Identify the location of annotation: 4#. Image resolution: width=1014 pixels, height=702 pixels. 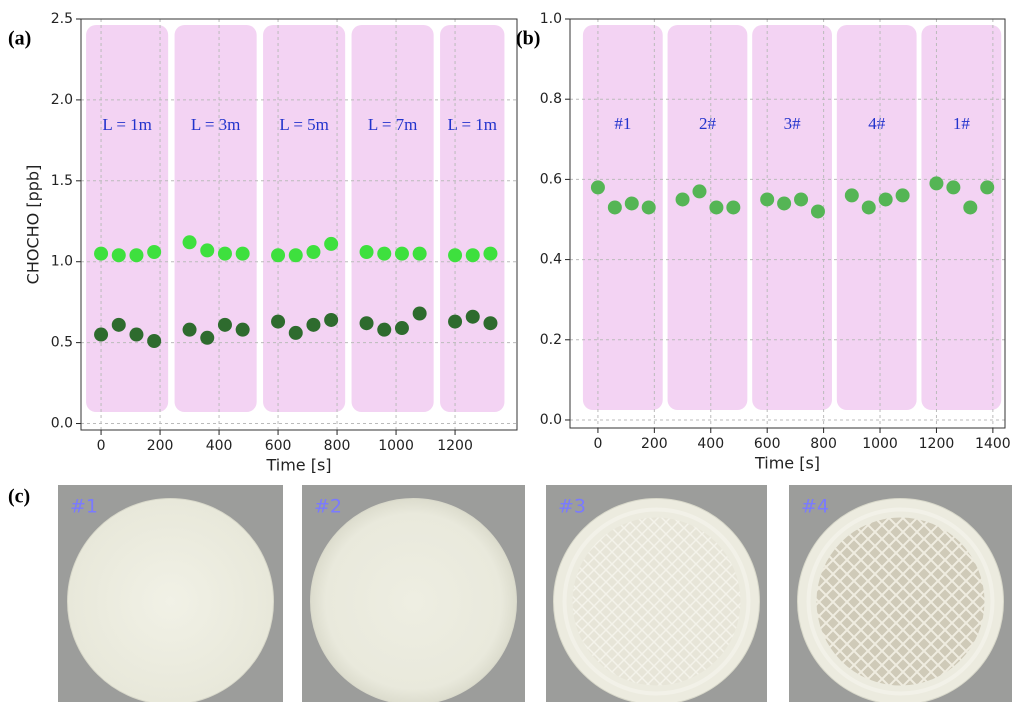
(877, 123).